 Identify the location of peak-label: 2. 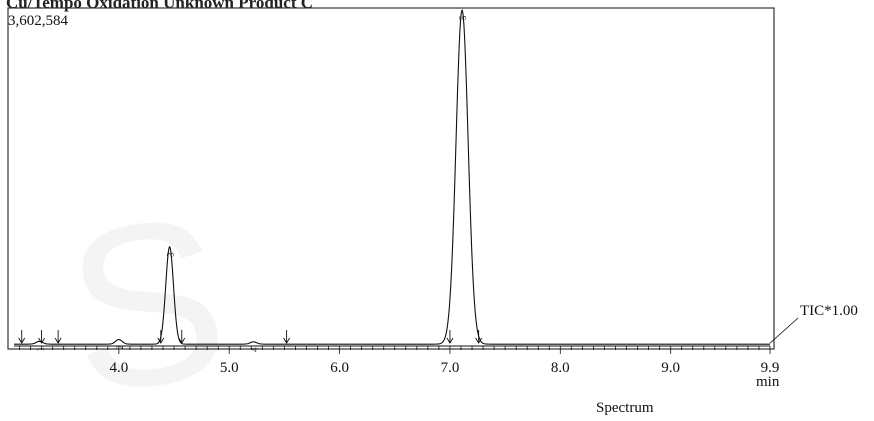
(120, 347).